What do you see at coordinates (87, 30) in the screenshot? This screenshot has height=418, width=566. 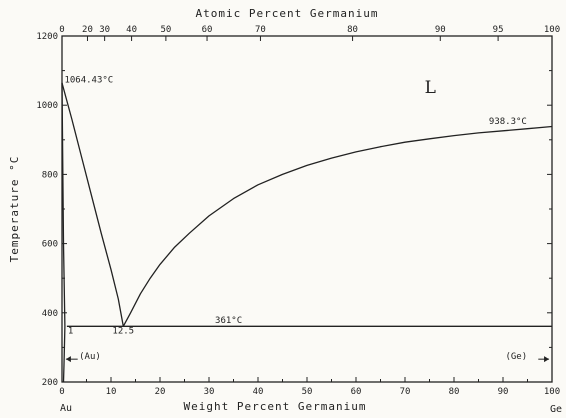 I see `x-top-tick-label: 20` at bounding box center [87, 30].